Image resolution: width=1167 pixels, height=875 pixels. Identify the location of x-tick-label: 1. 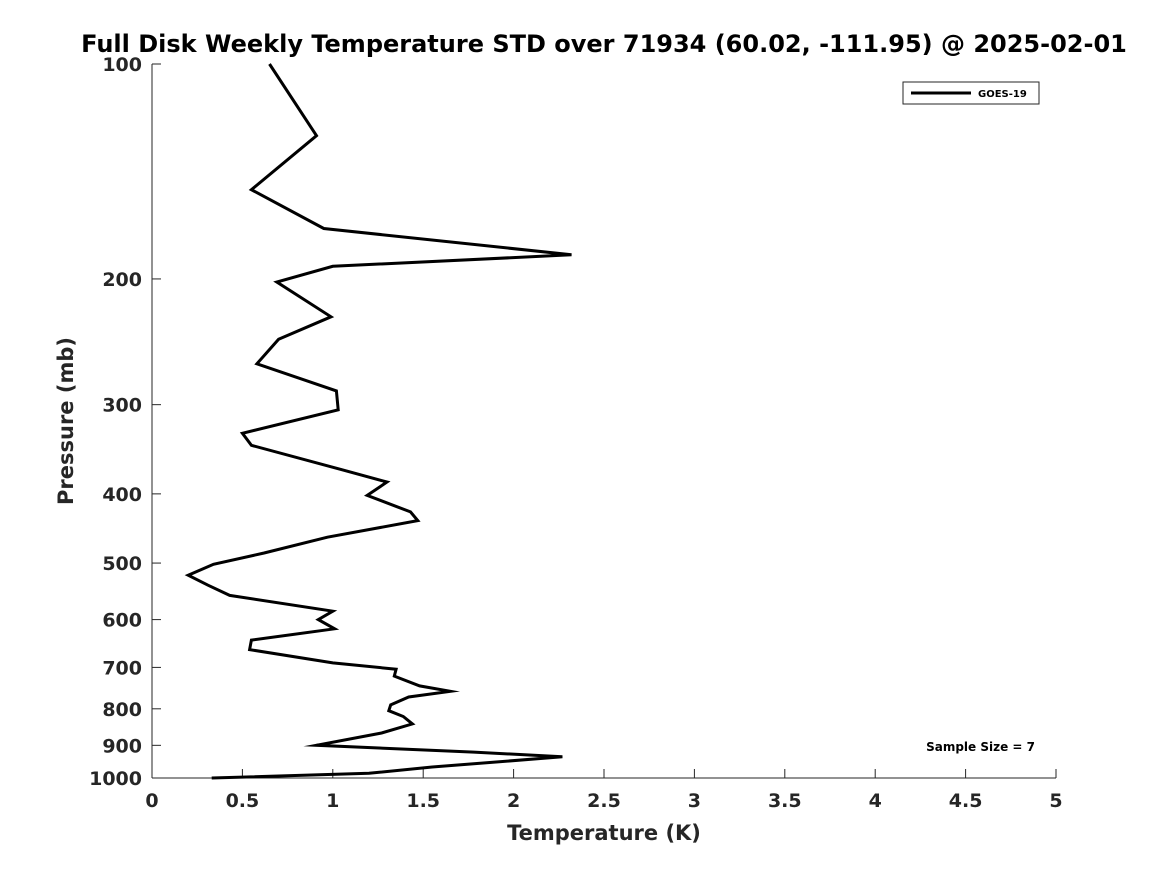
(332, 801).